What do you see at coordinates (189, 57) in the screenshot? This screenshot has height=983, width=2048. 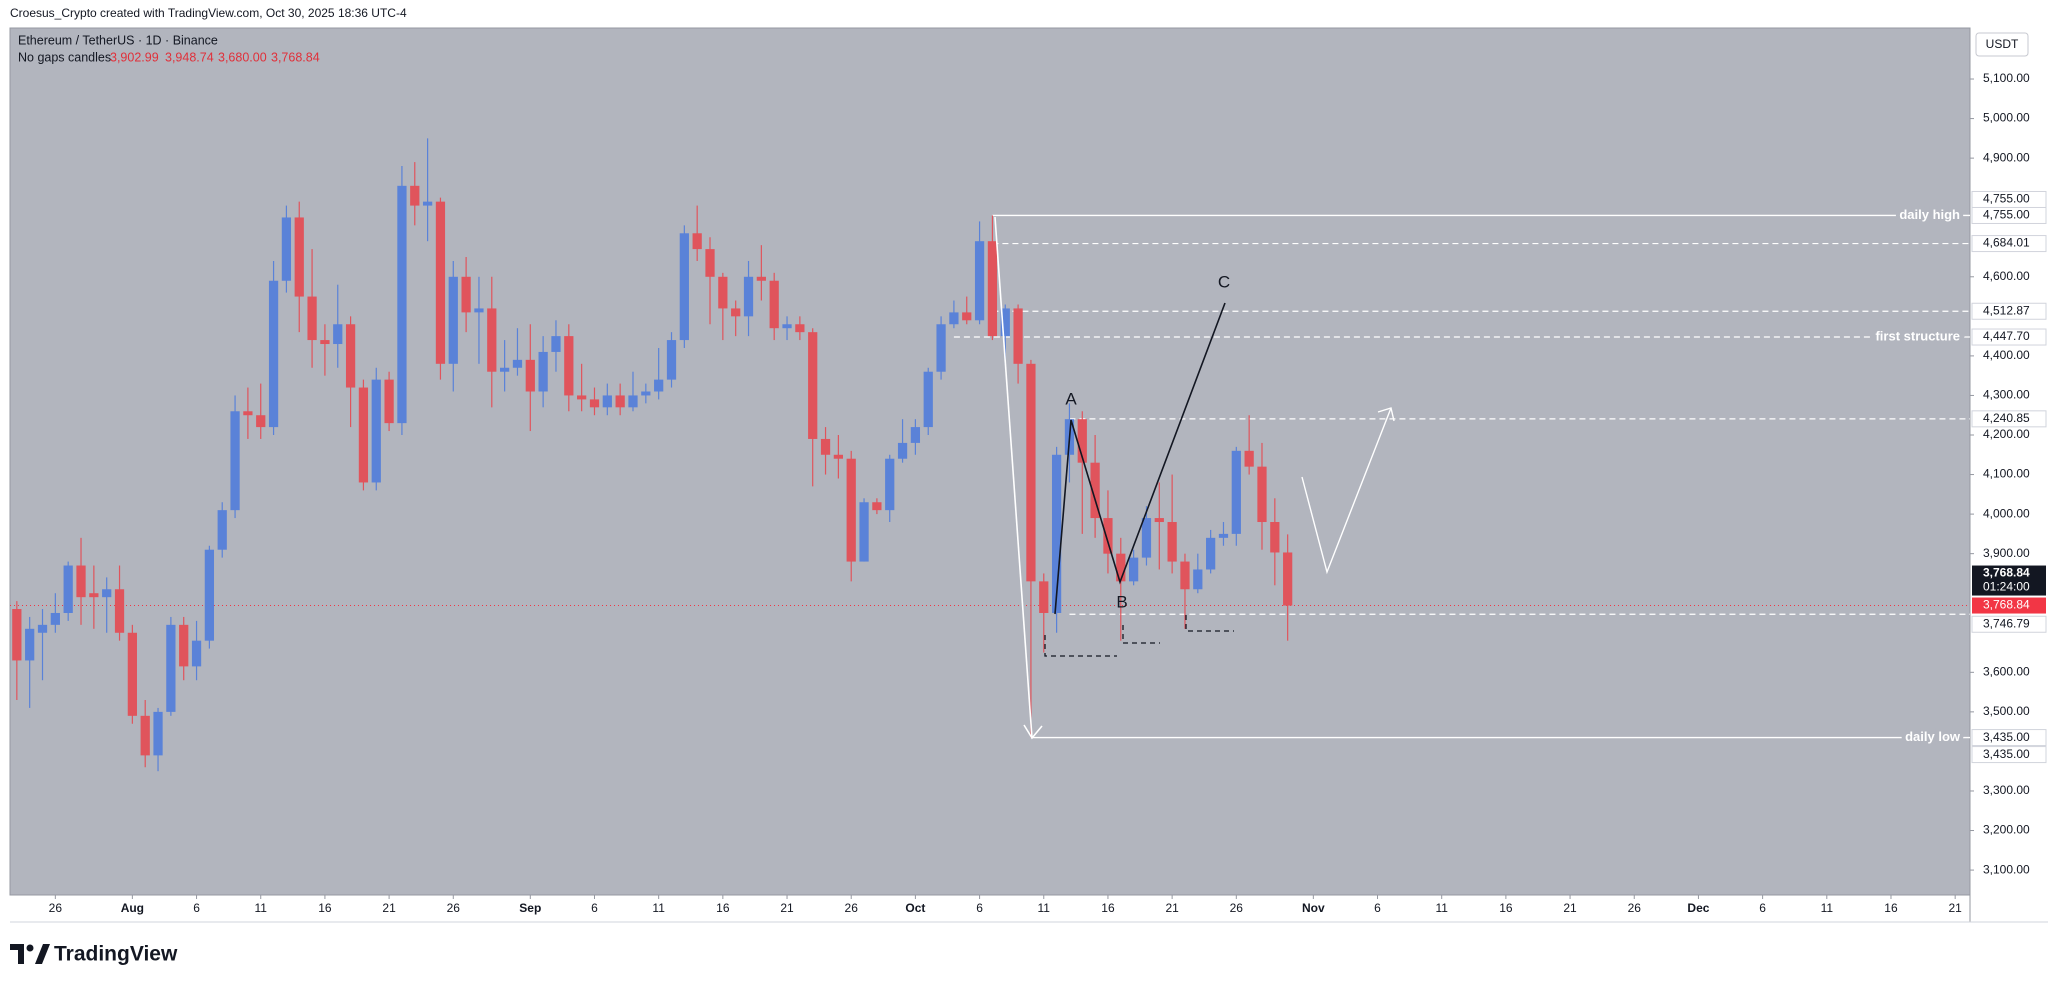 I see `ohlc-value: 3,948.74` at bounding box center [189, 57].